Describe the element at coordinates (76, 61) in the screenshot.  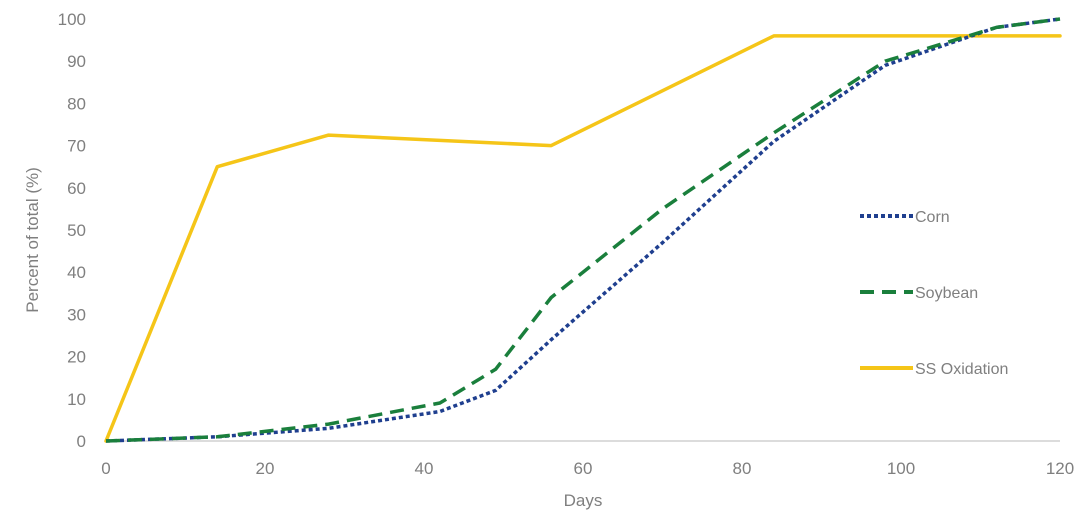
I see `y-tick-label: 90` at that location.